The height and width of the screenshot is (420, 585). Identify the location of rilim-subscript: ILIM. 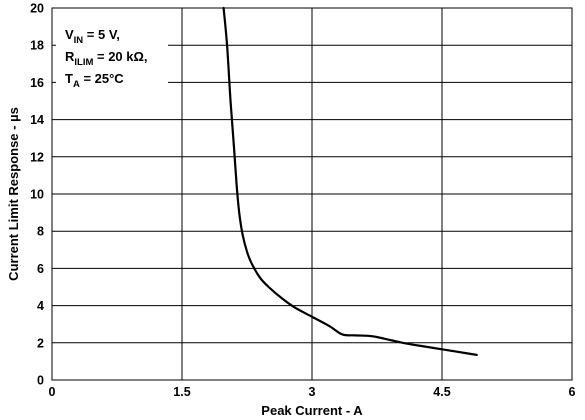
(83, 62).